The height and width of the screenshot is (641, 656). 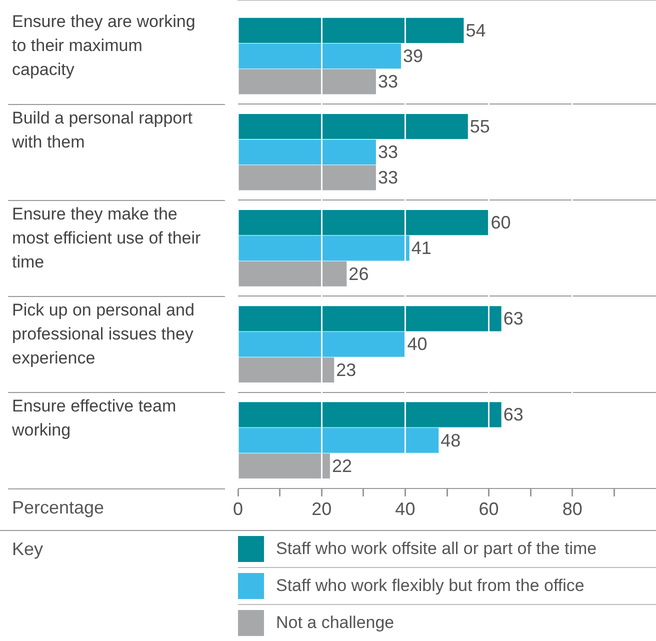 What do you see at coordinates (93, 418) in the screenshot?
I see `y-tick-label: Ensure effective team working` at bounding box center [93, 418].